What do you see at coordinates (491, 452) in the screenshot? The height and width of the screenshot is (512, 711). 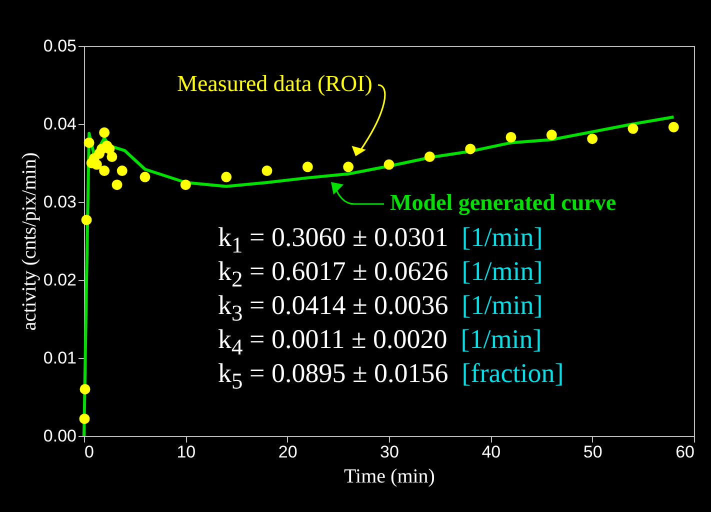 I see `x-tick-label: 40` at bounding box center [491, 452].